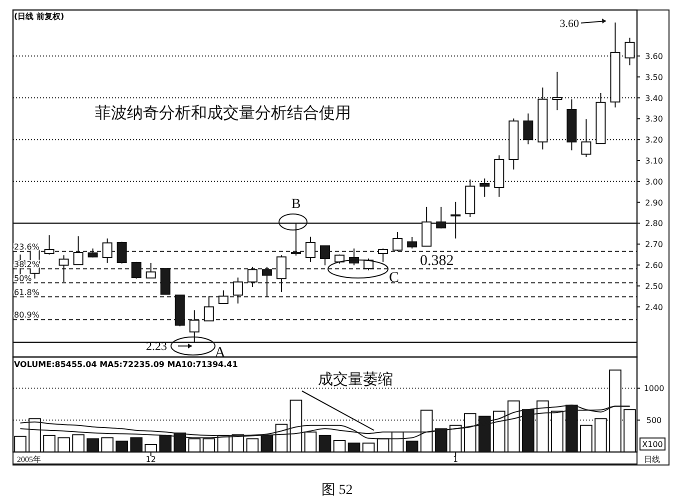 This screenshot has height=503, width=674. What do you see at coordinates (337, 490) in the screenshot?
I see `caption: 图 52` at bounding box center [337, 490].